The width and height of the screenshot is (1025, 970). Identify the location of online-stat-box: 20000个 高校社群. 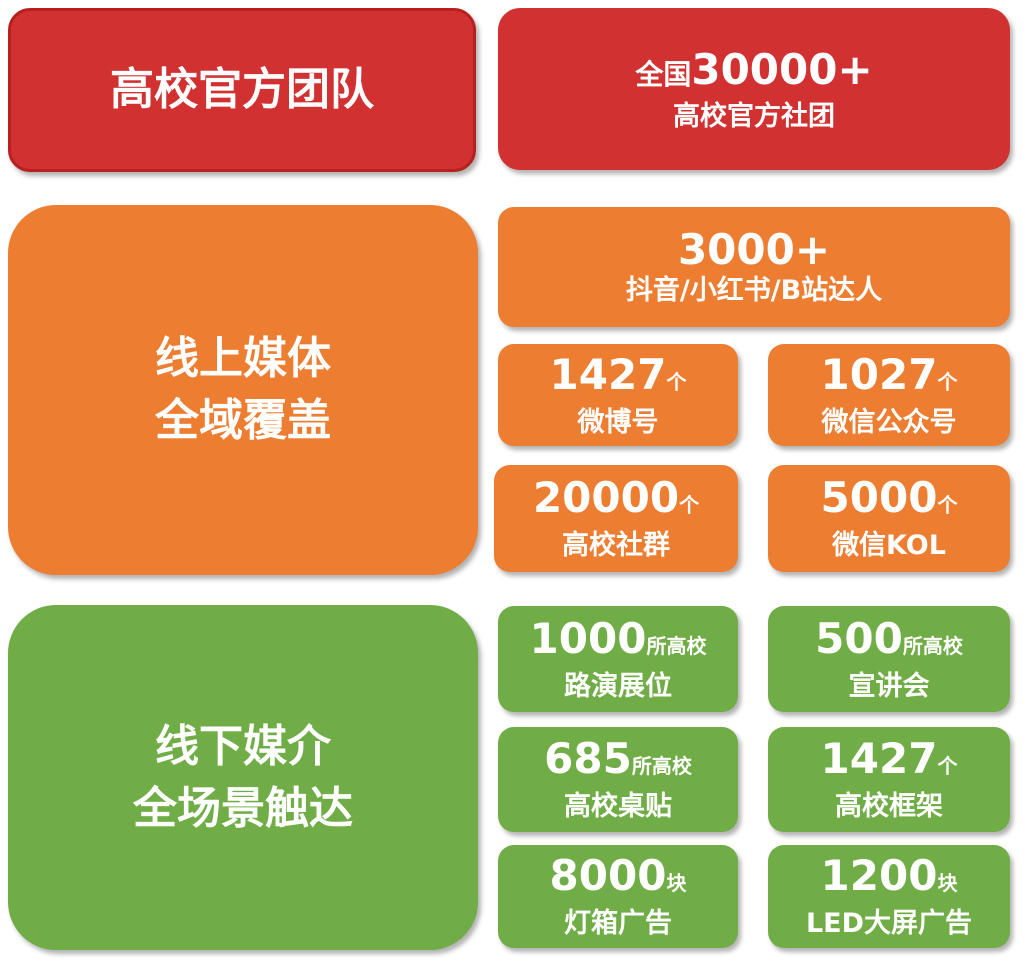
(616, 518).